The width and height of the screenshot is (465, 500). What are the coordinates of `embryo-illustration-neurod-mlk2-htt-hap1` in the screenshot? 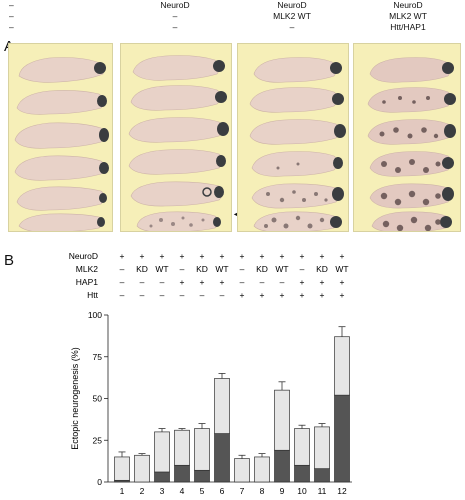 It's located at (411, 145).